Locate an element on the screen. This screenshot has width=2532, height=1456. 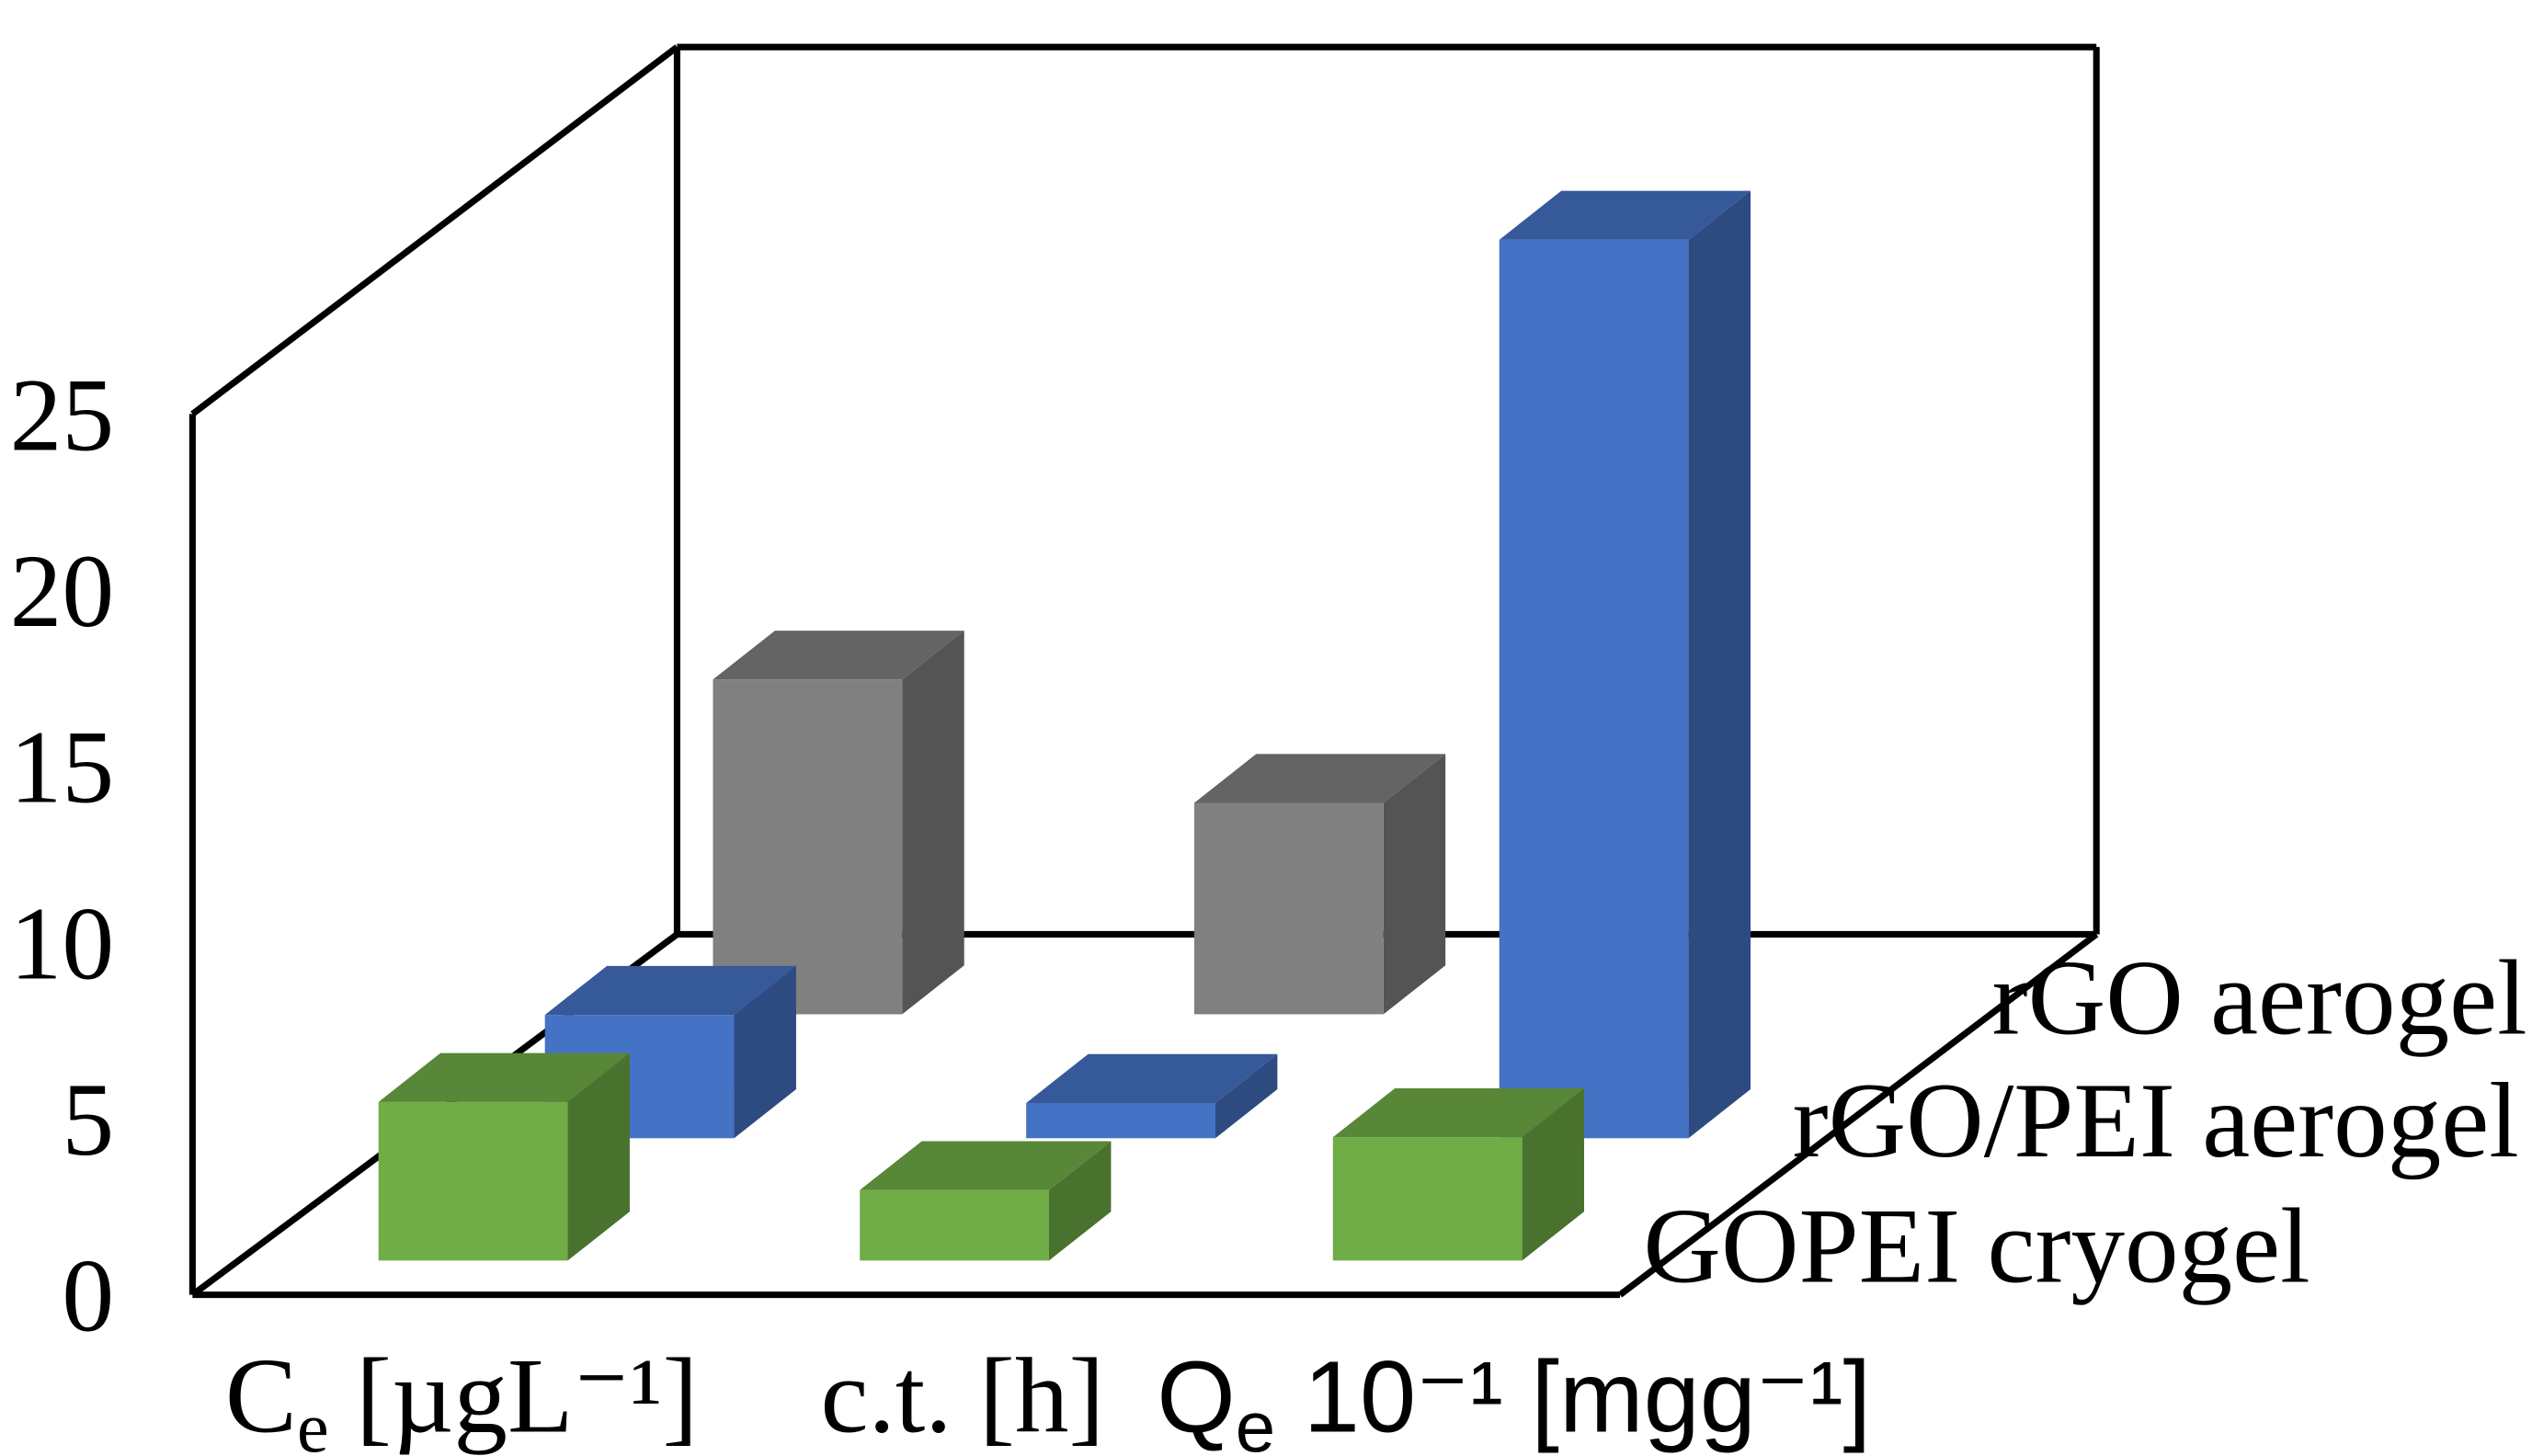
bar-gopei-cryogel-3-top is located at coordinates (1458, 1112).